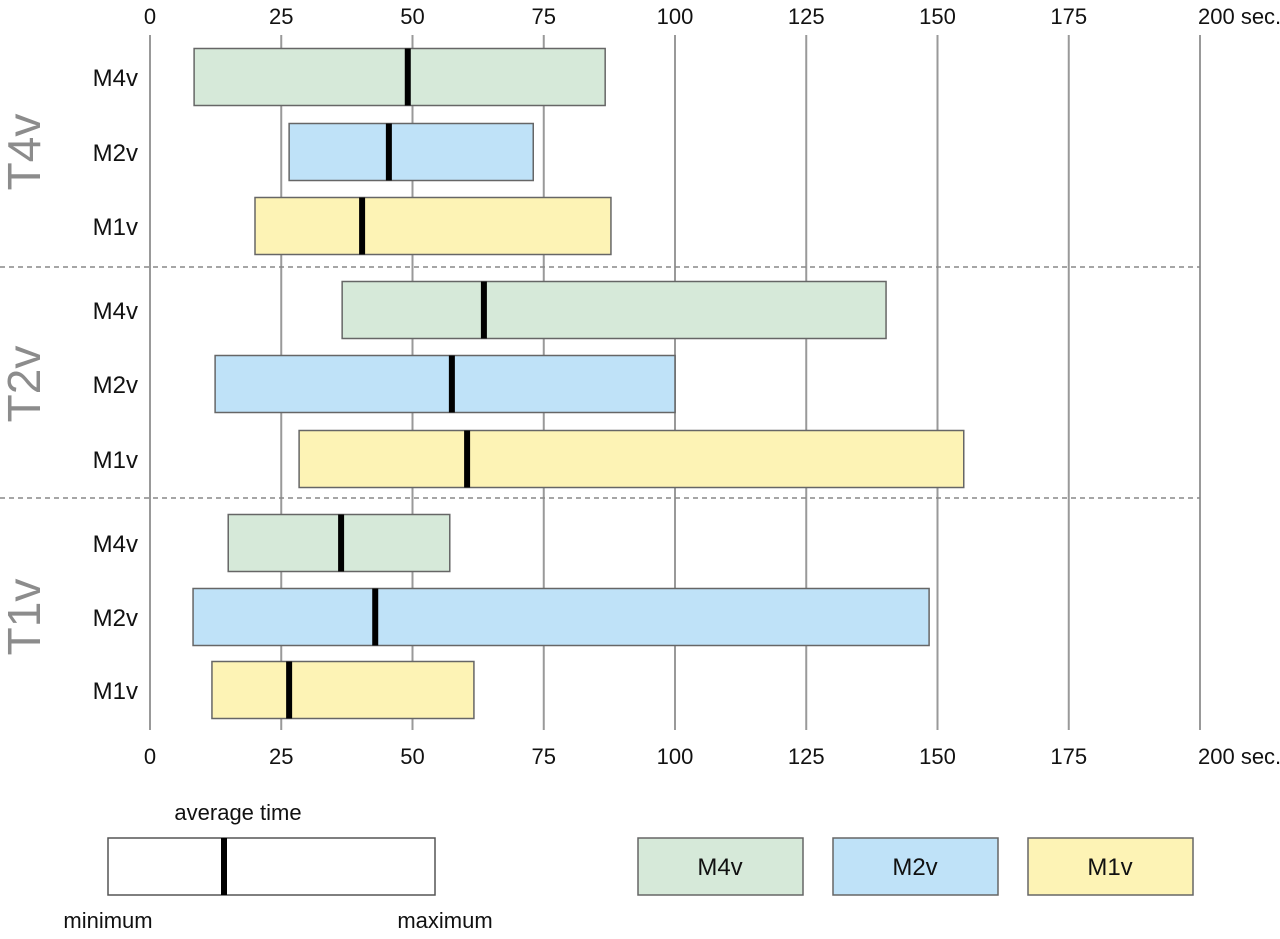 This screenshot has width=1280, height=939. I want to click on legend-key-box, so click(271, 866).